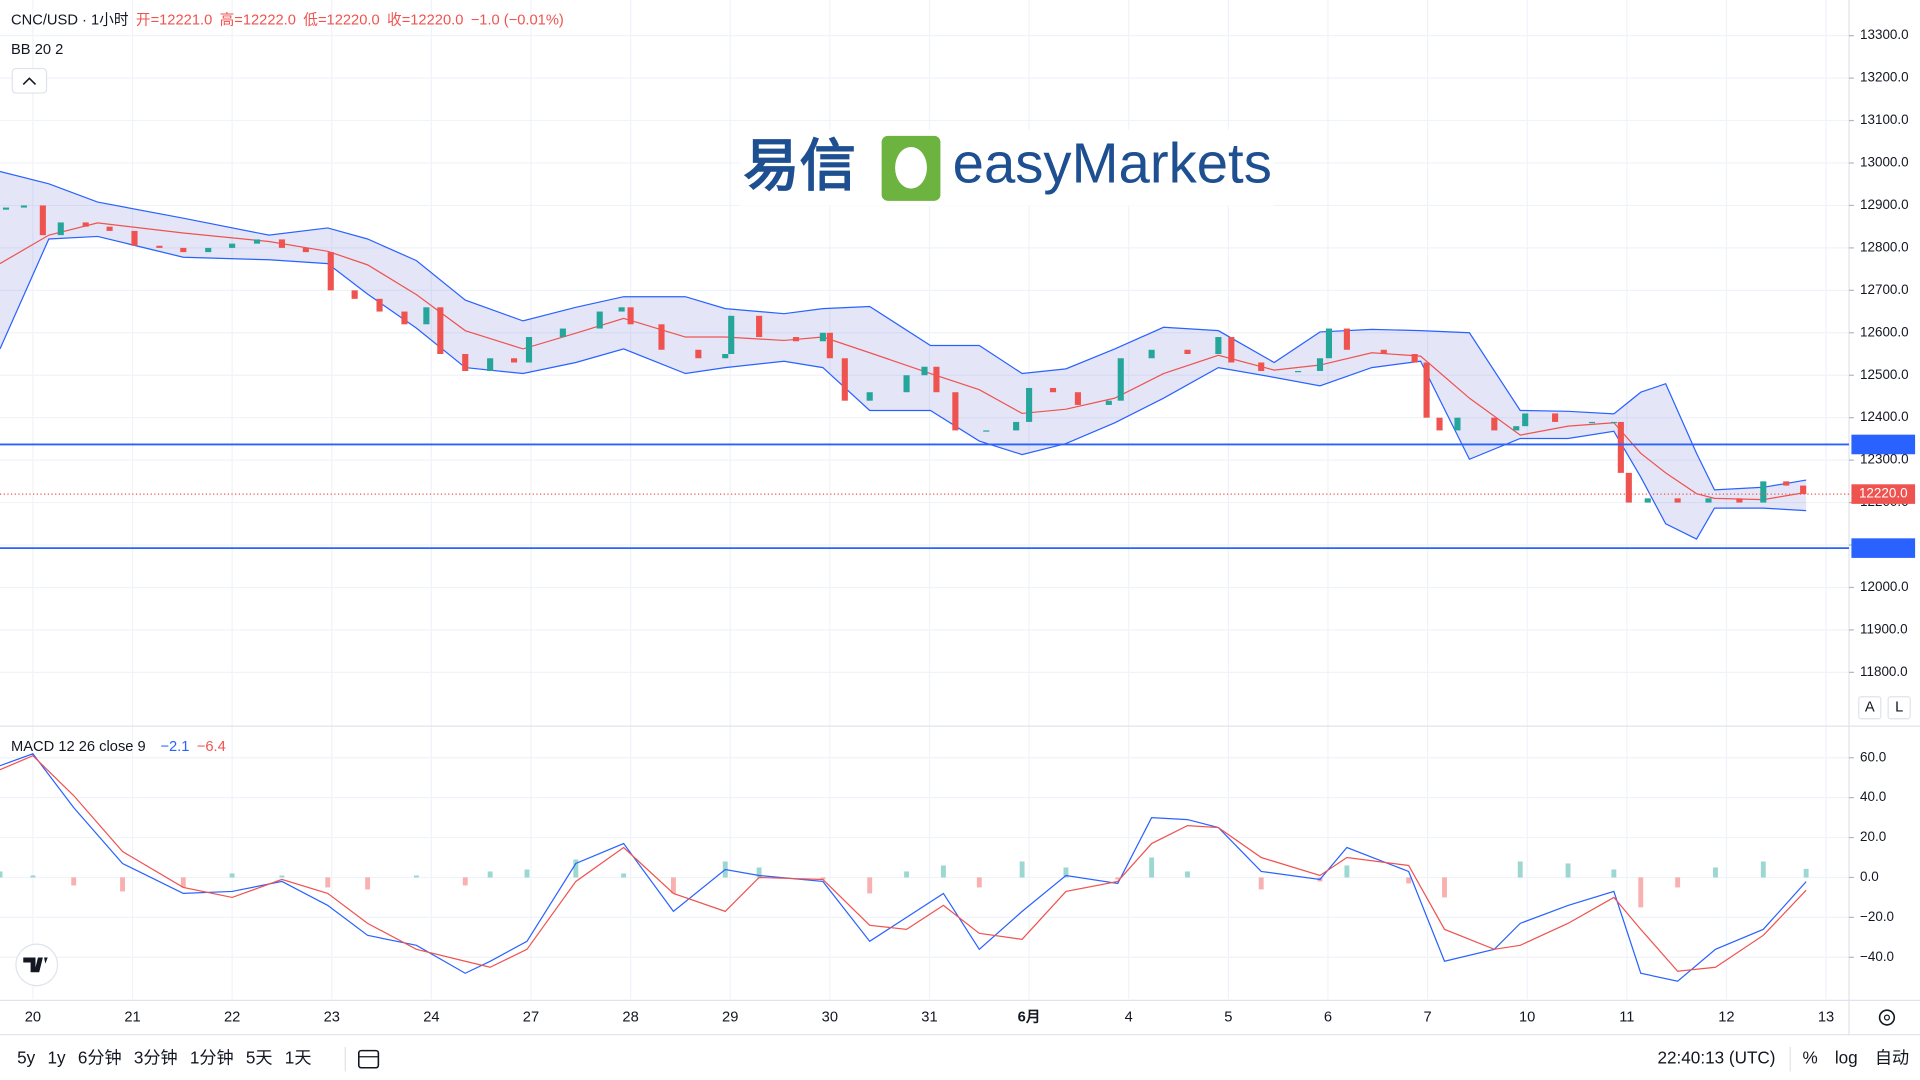 This screenshot has width=1920, height=1080. I want to click on x-tick-label: 29, so click(730, 1017).